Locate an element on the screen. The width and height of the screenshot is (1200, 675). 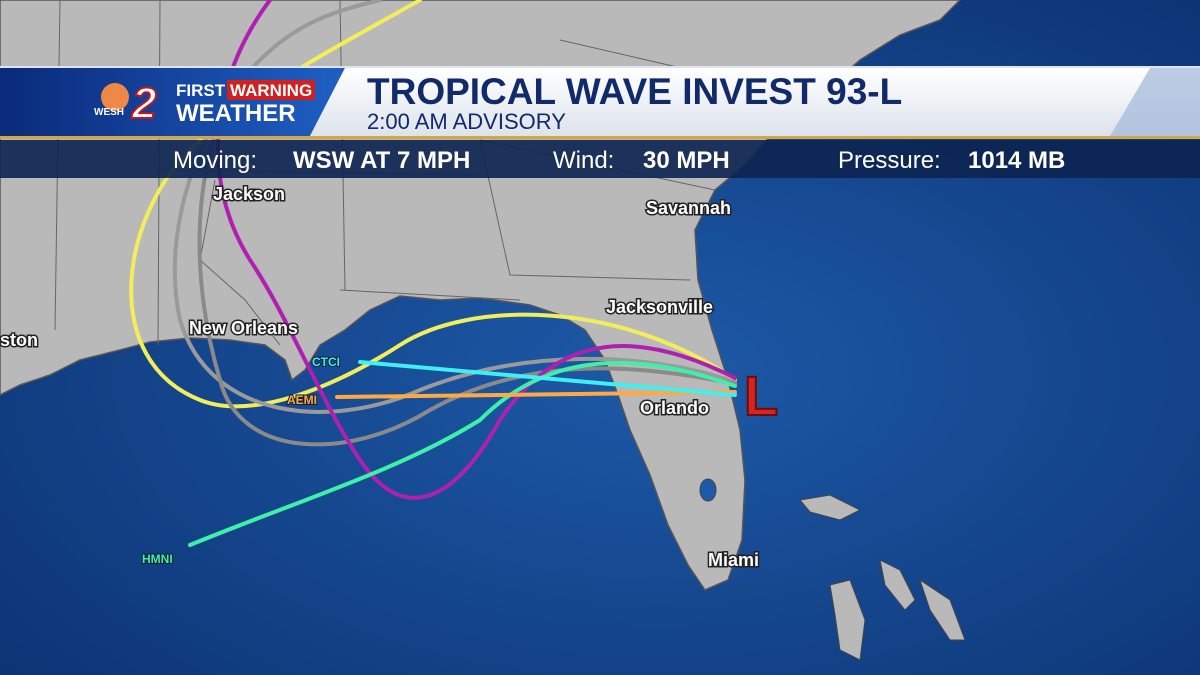
stat-value: 30 MPH is located at coordinates (686, 160).